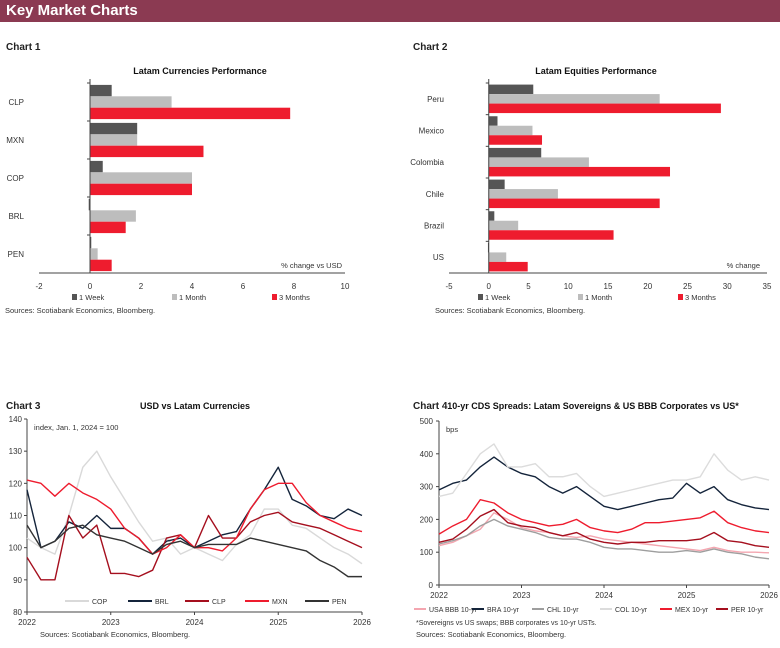 The height and width of the screenshot is (648, 780). I want to click on unit-label: index, Jan. 1, 2024 = 100, so click(76, 427).